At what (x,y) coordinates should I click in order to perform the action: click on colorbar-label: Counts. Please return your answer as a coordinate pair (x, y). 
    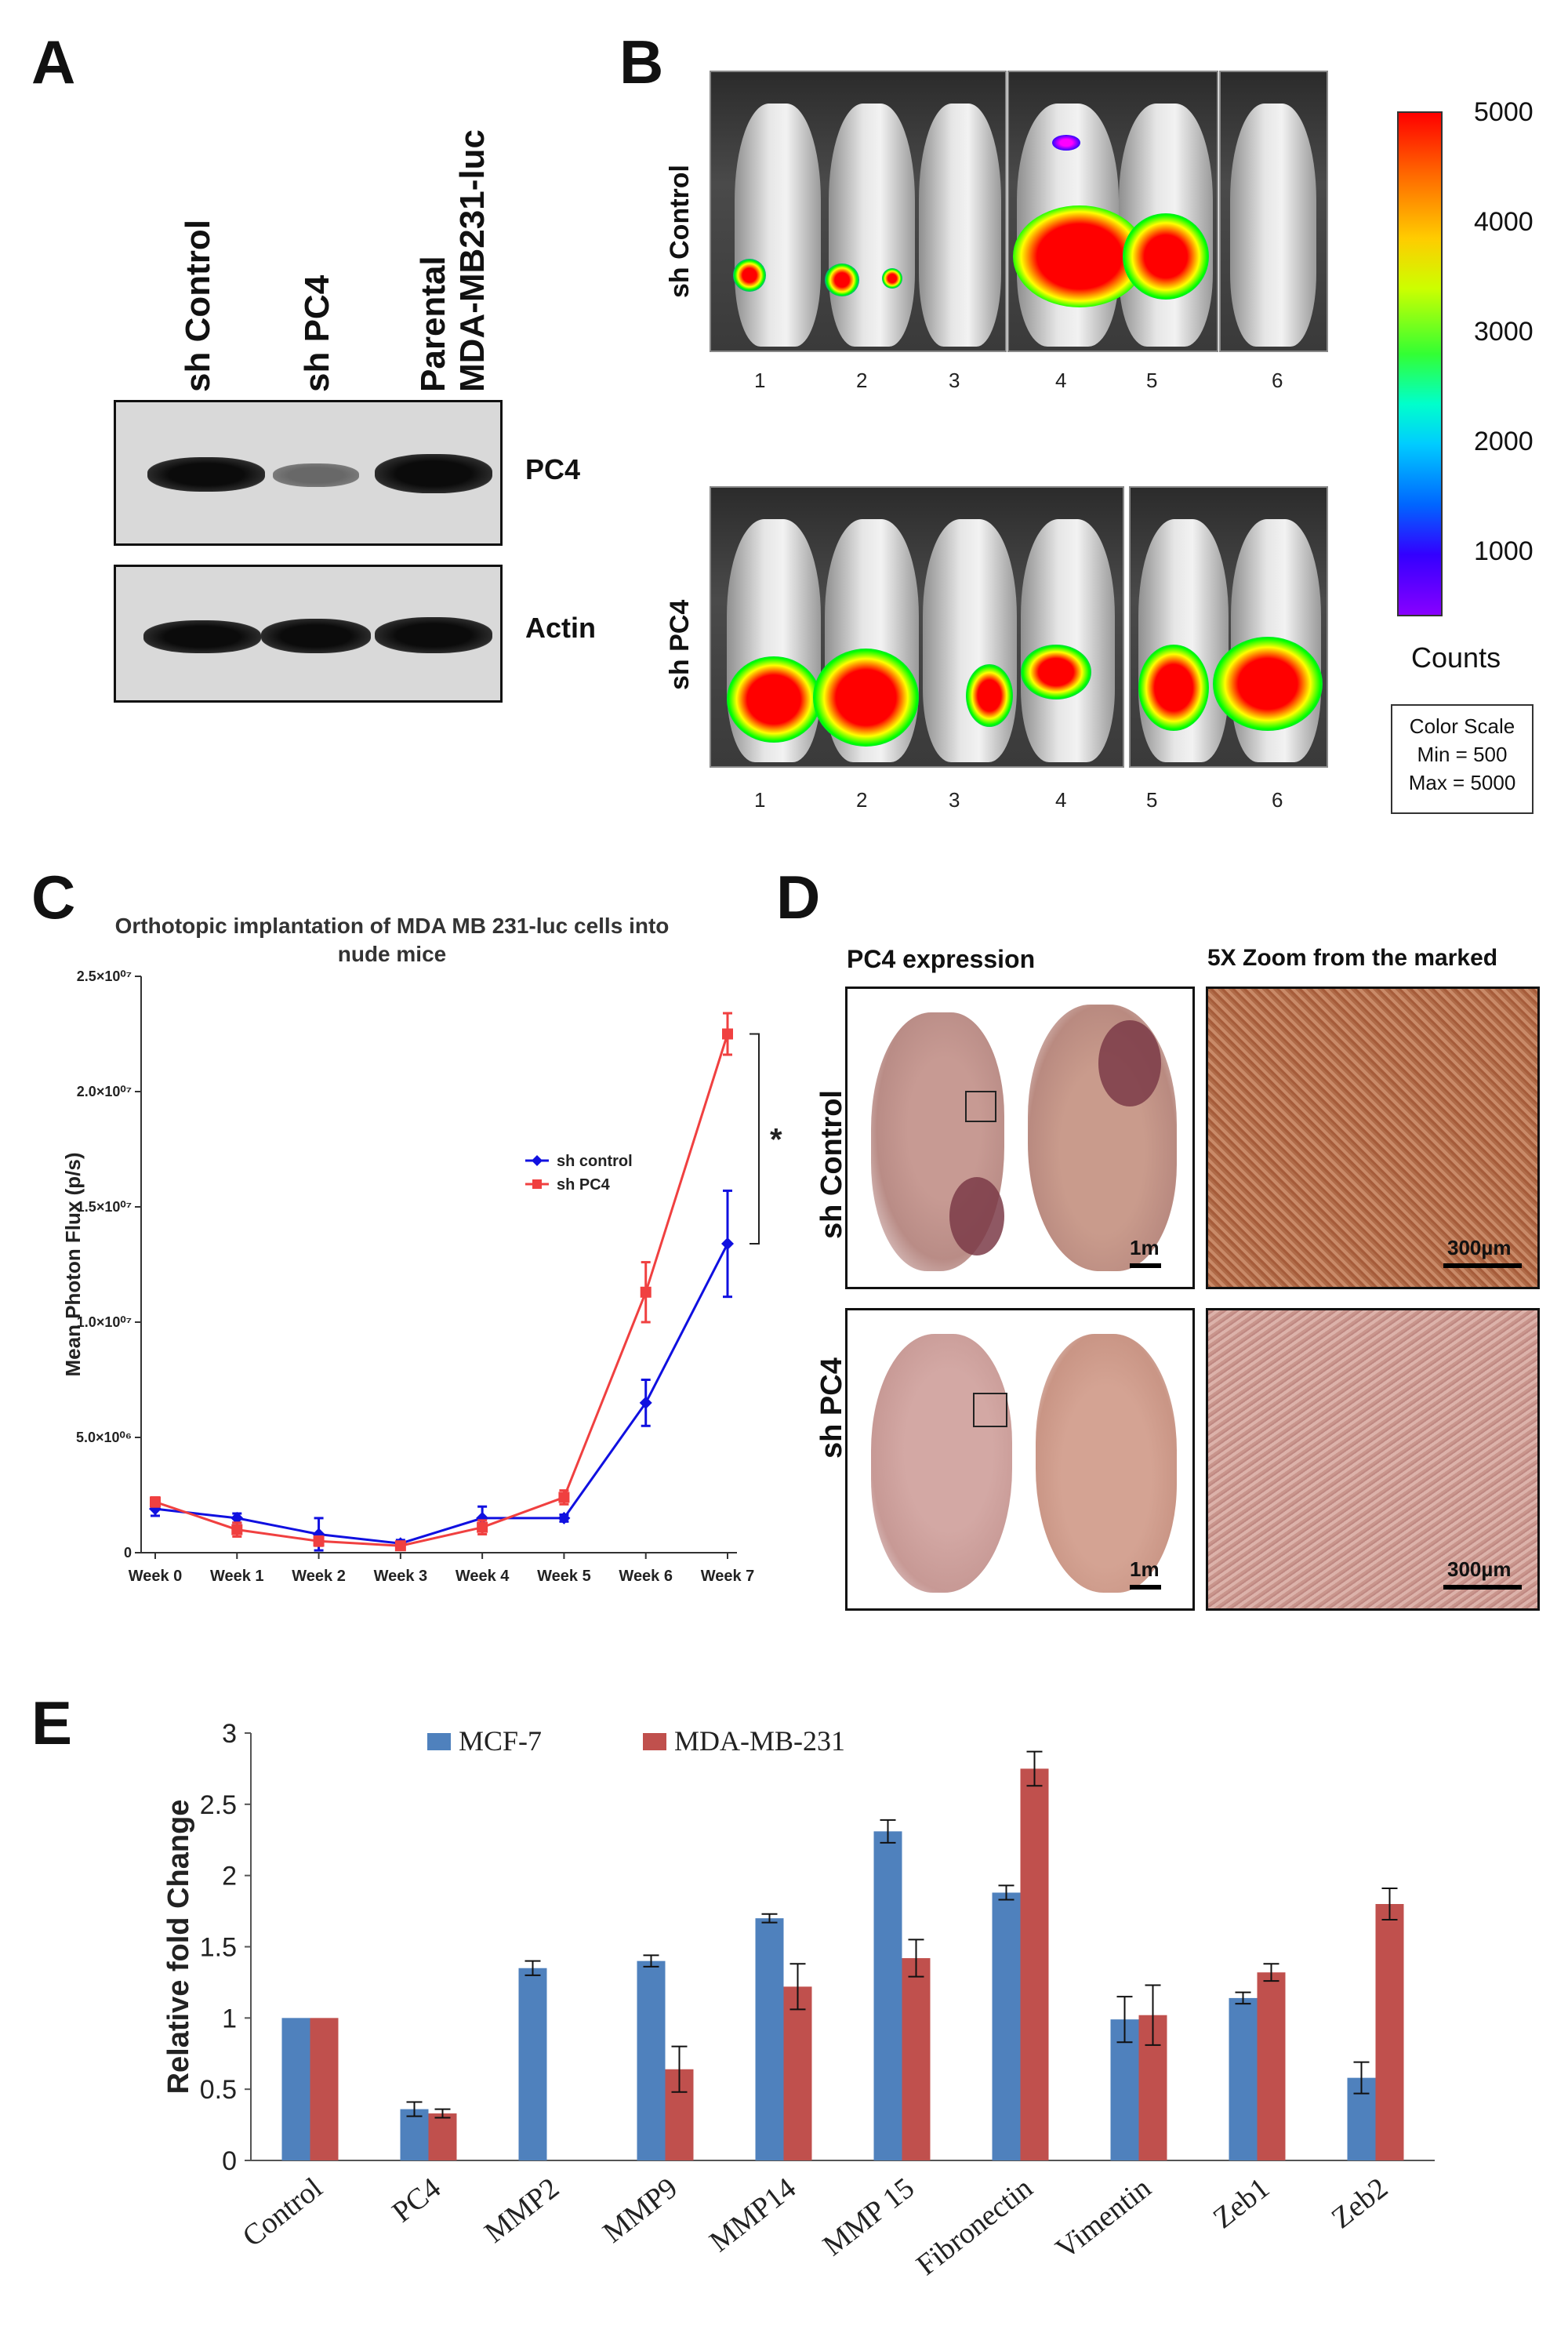
    Looking at the image, I should click on (1456, 657).